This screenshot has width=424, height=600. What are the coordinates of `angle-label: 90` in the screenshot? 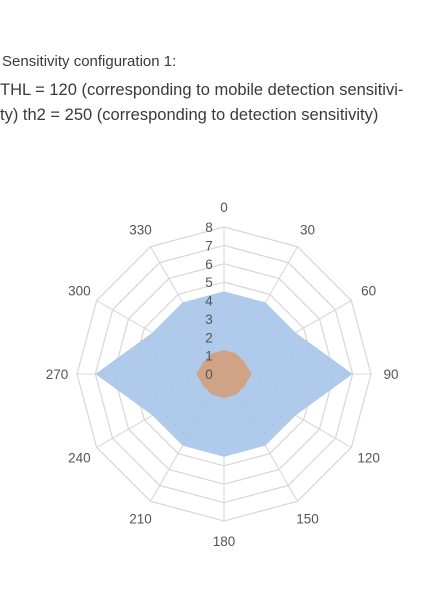 It's located at (390, 374).